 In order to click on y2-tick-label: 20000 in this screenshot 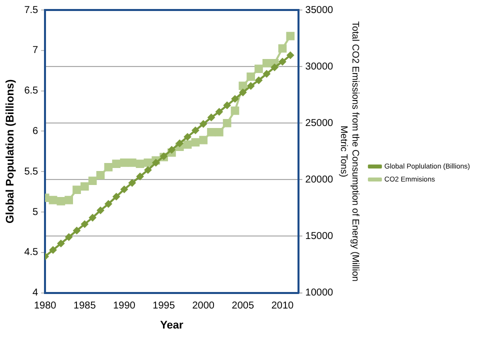, I will do `click(319, 180)`.